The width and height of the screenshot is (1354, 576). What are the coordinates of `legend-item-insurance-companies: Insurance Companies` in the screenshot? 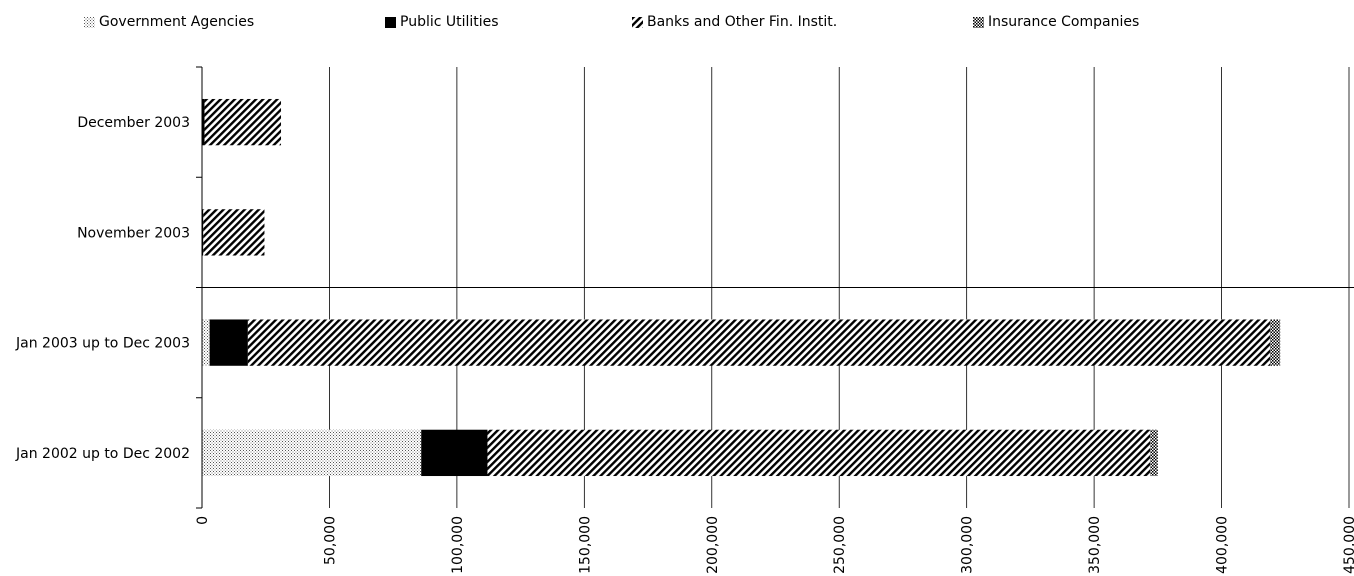 It's located at (1056, 22).